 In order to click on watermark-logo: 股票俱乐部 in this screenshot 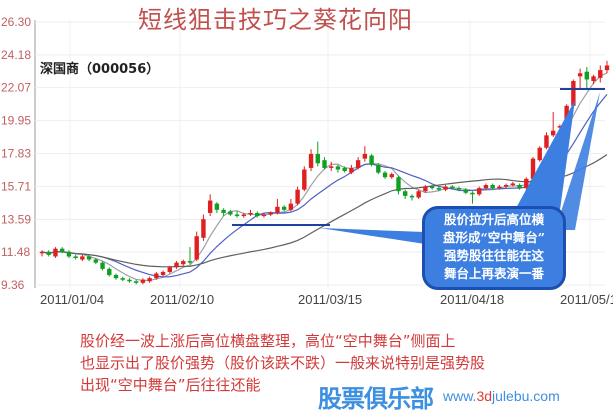, I will do `click(376, 398)`.